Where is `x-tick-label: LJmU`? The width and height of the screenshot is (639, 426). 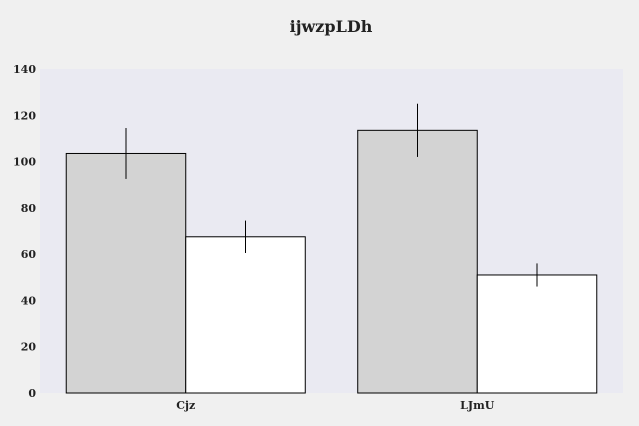
x-tick-label: LJmU is located at coordinates (477, 405).